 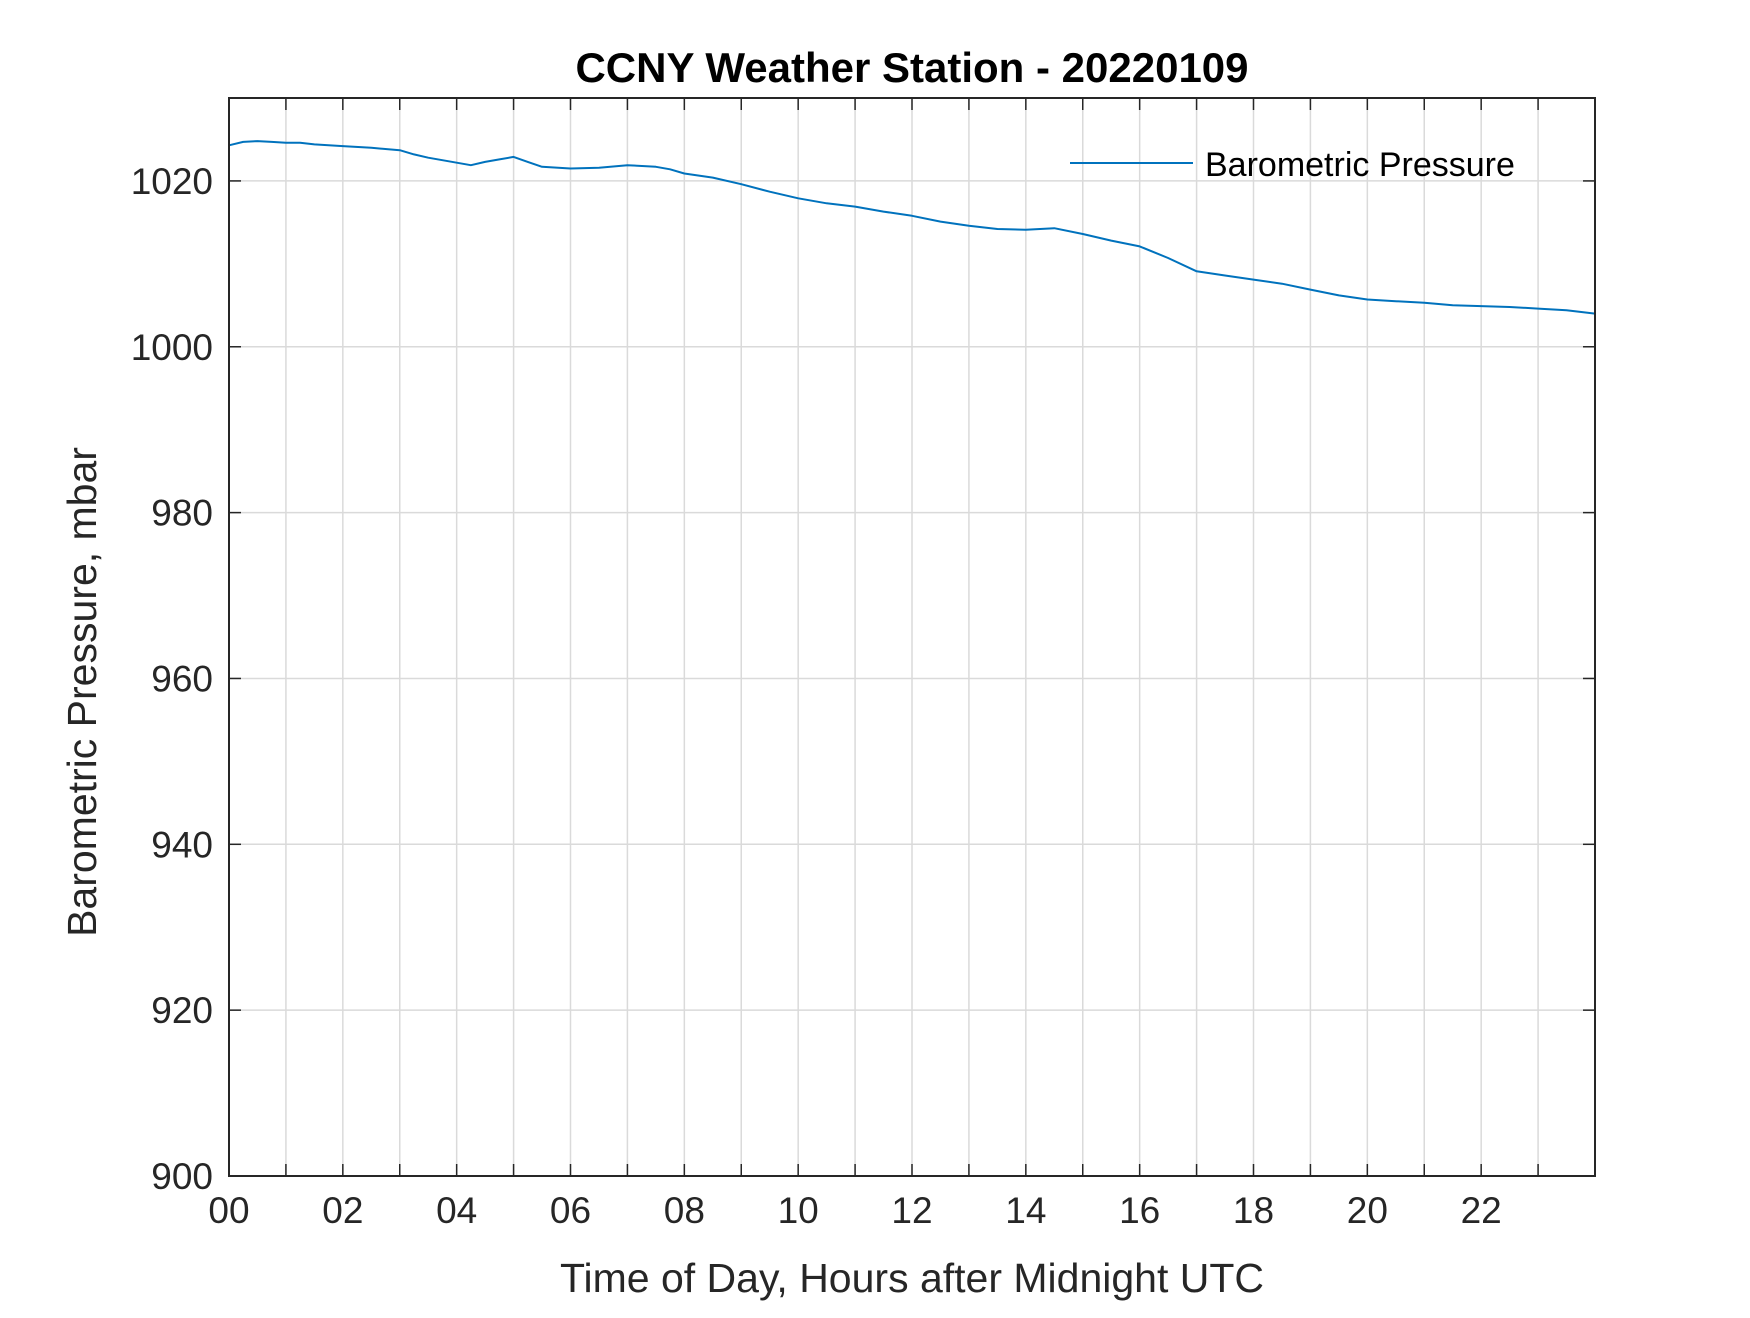 What do you see at coordinates (182, 1010) in the screenshot?
I see `y-tick-label: 920` at bounding box center [182, 1010].